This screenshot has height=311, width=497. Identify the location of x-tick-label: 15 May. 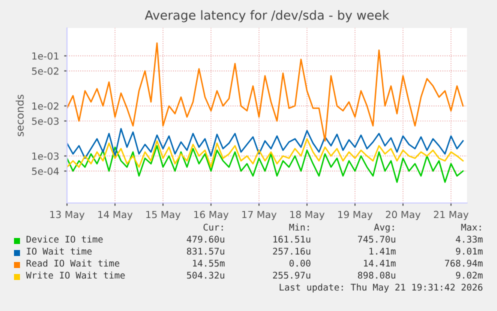
(163, 215).